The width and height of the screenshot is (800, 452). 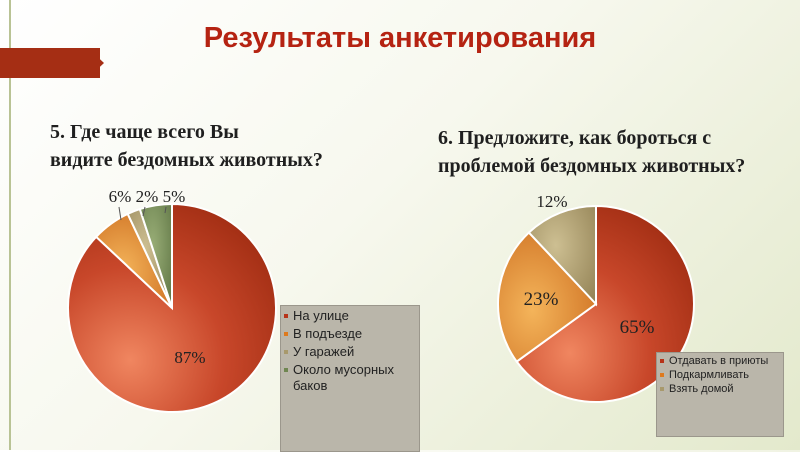 I want to click on legend-item: У гаражей, so click(x=349, y=352).